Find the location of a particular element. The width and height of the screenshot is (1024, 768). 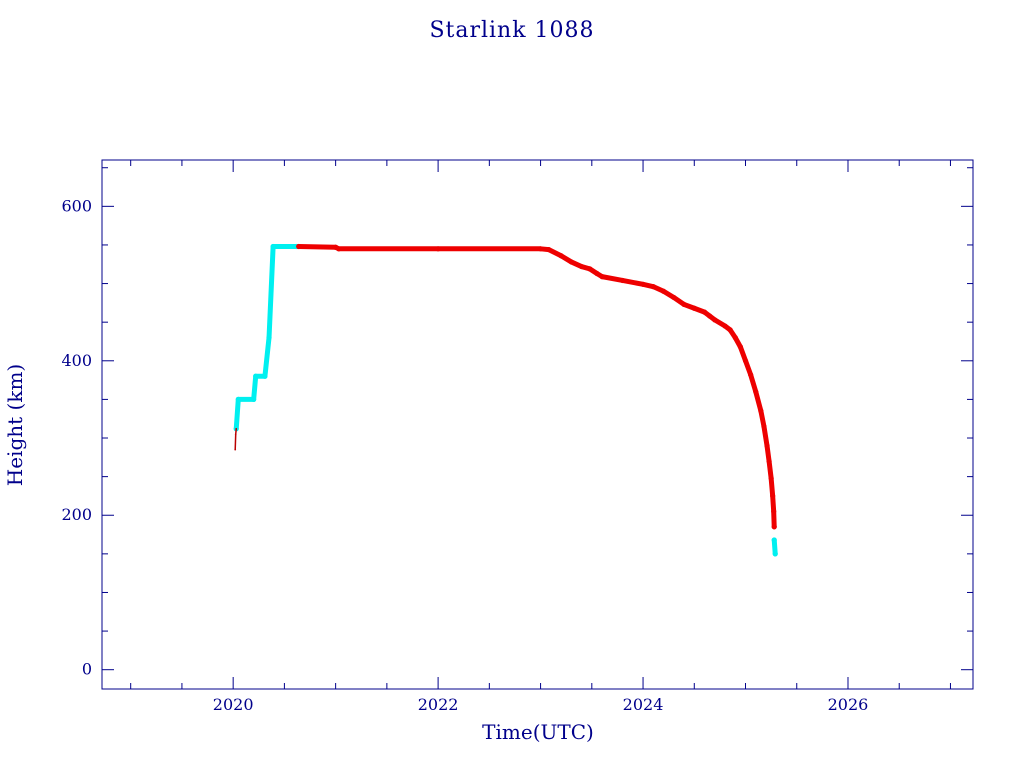

x-axis-label: Time(UTC) is located at coordinates (538, 732).